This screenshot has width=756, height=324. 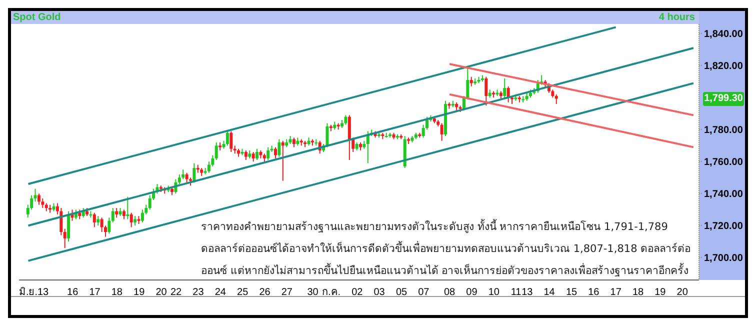 What do you see at coordinates (724, 162) in the screenshot?
I see `y-tick-label: 1,760.00` at bounding box center [724, 162].